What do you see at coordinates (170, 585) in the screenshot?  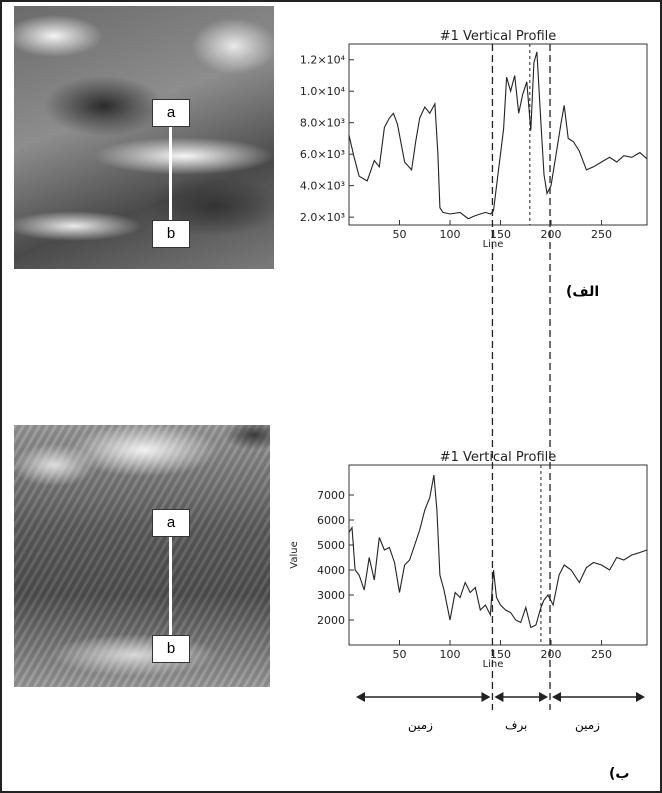 I see `transect-line-bottom` at bounding box center [170, 585].